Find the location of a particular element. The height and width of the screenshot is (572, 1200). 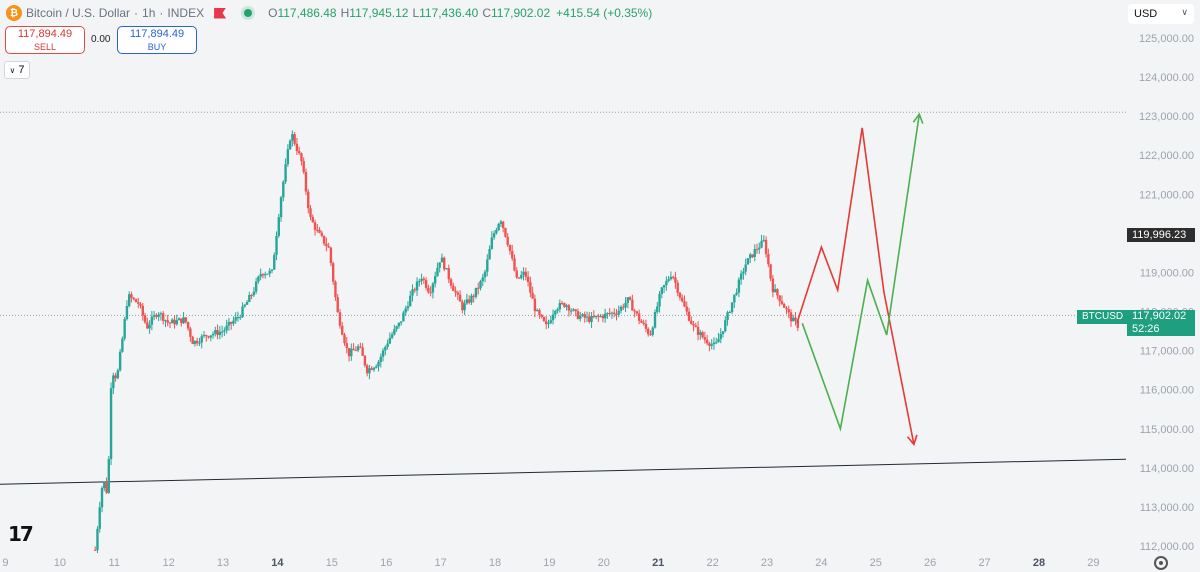

currency-selector: USD ∨ is located at coordinates (1161, 14).